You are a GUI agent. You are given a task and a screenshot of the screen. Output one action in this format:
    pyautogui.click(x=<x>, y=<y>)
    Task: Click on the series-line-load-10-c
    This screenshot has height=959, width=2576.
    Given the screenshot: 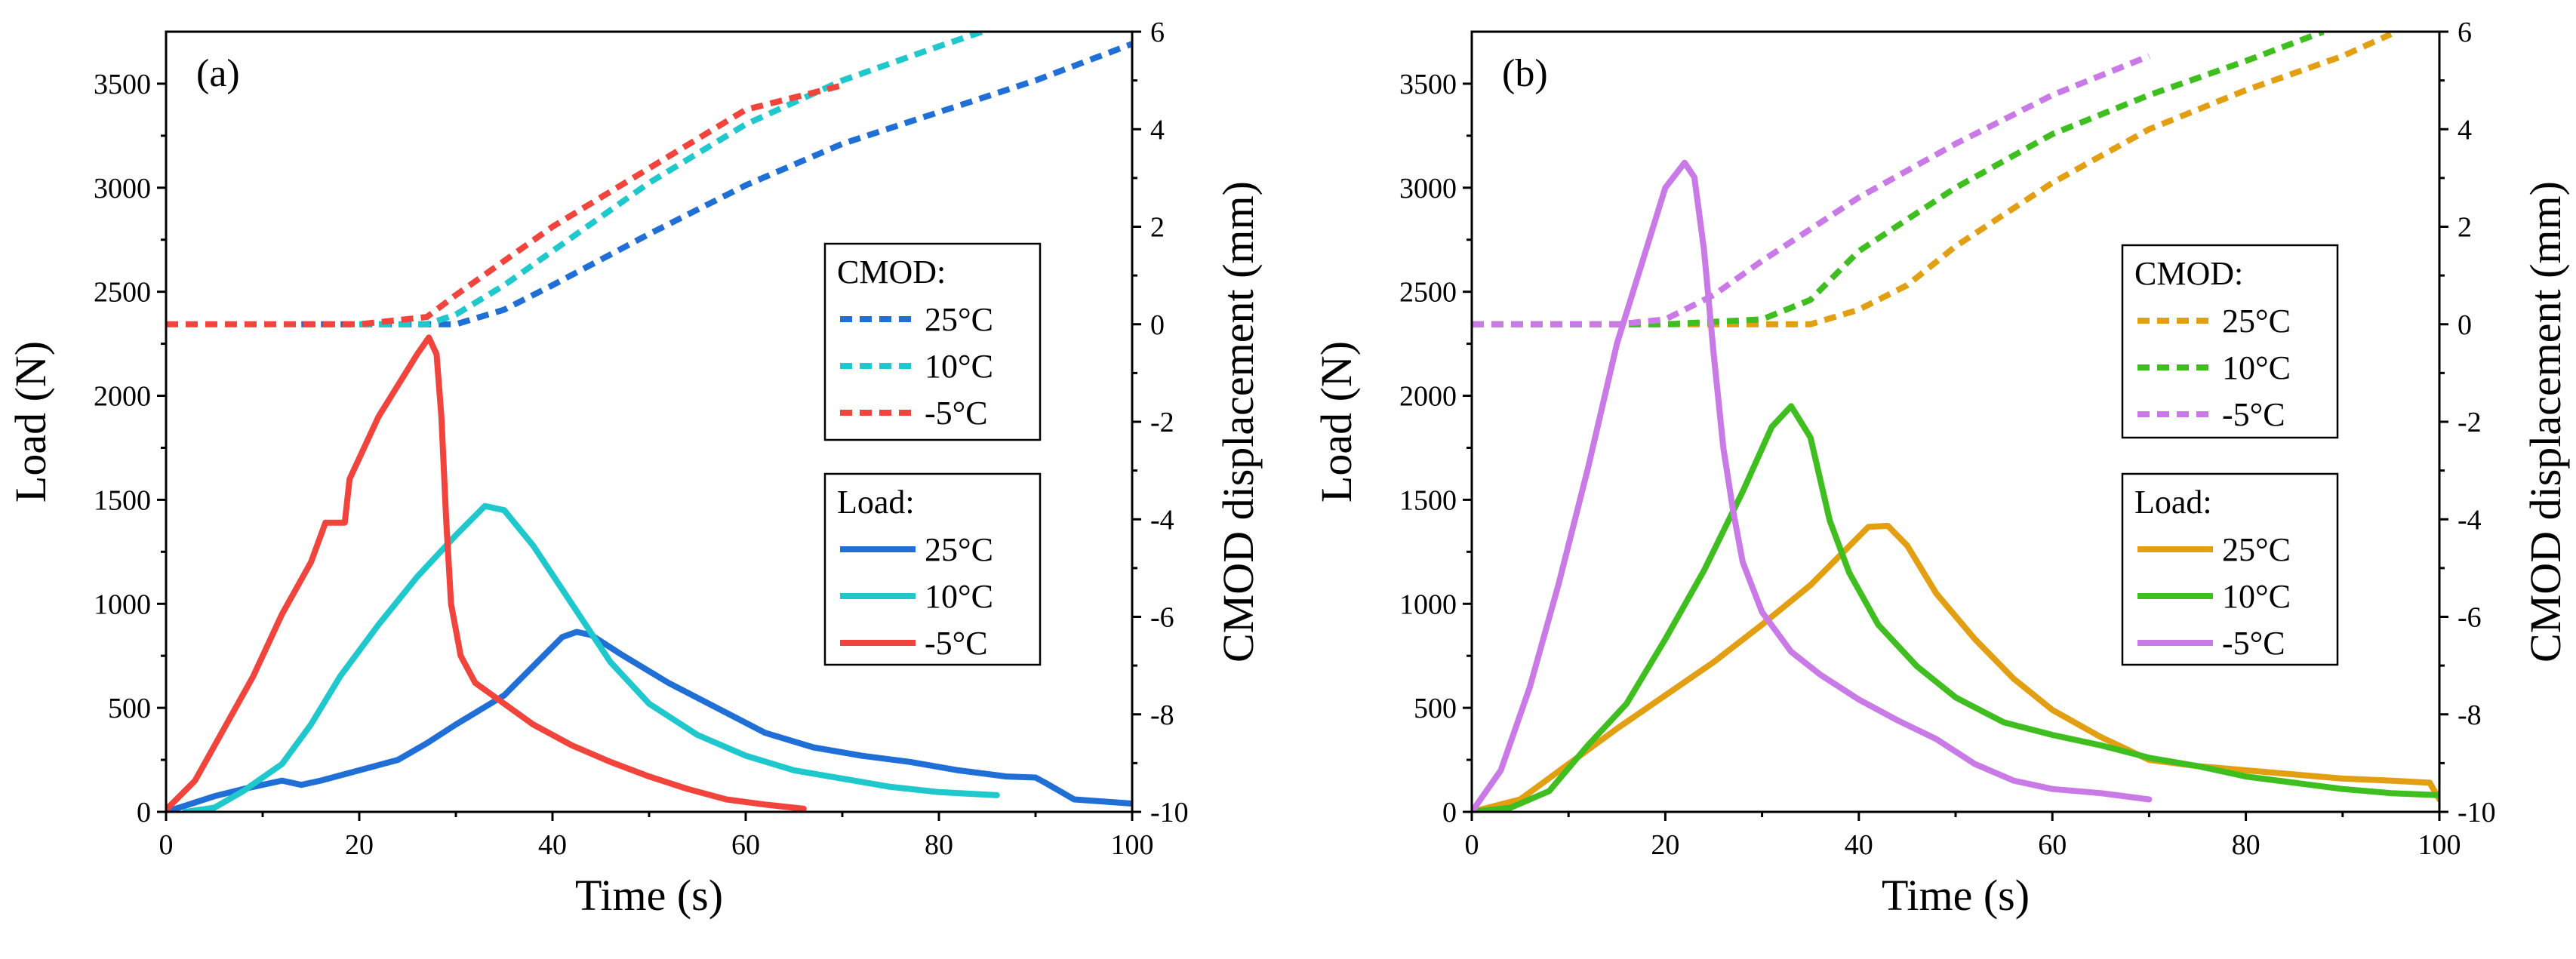 What is the action you would take?
    pyautogui.click(x=591, y=657)
    